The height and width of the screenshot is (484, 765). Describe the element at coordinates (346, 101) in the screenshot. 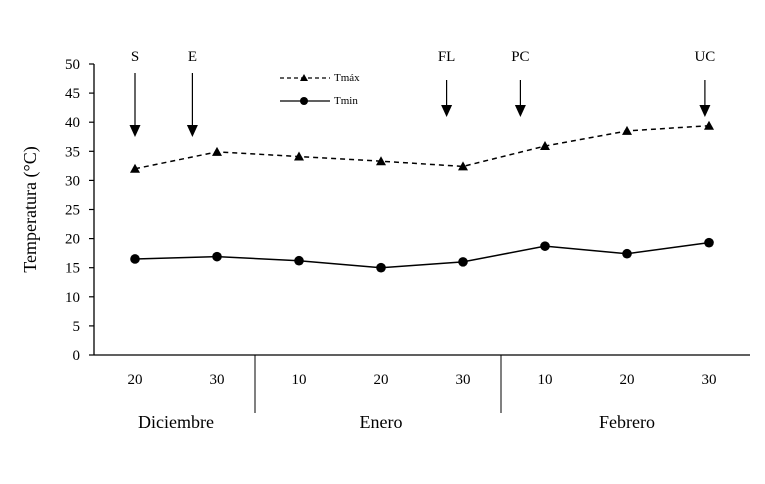

I see `legend-label: Tmin` at that location.